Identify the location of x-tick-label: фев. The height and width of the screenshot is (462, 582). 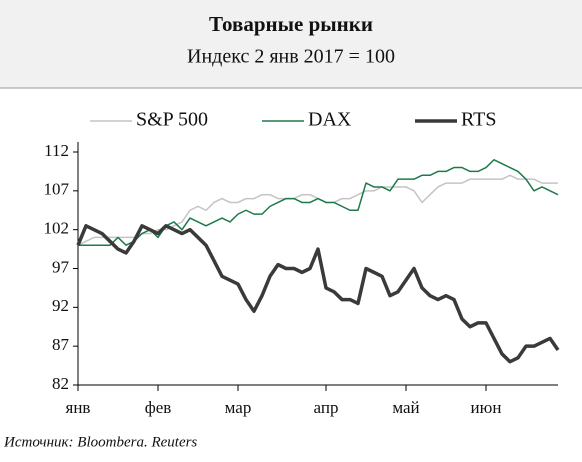
(158, 407).